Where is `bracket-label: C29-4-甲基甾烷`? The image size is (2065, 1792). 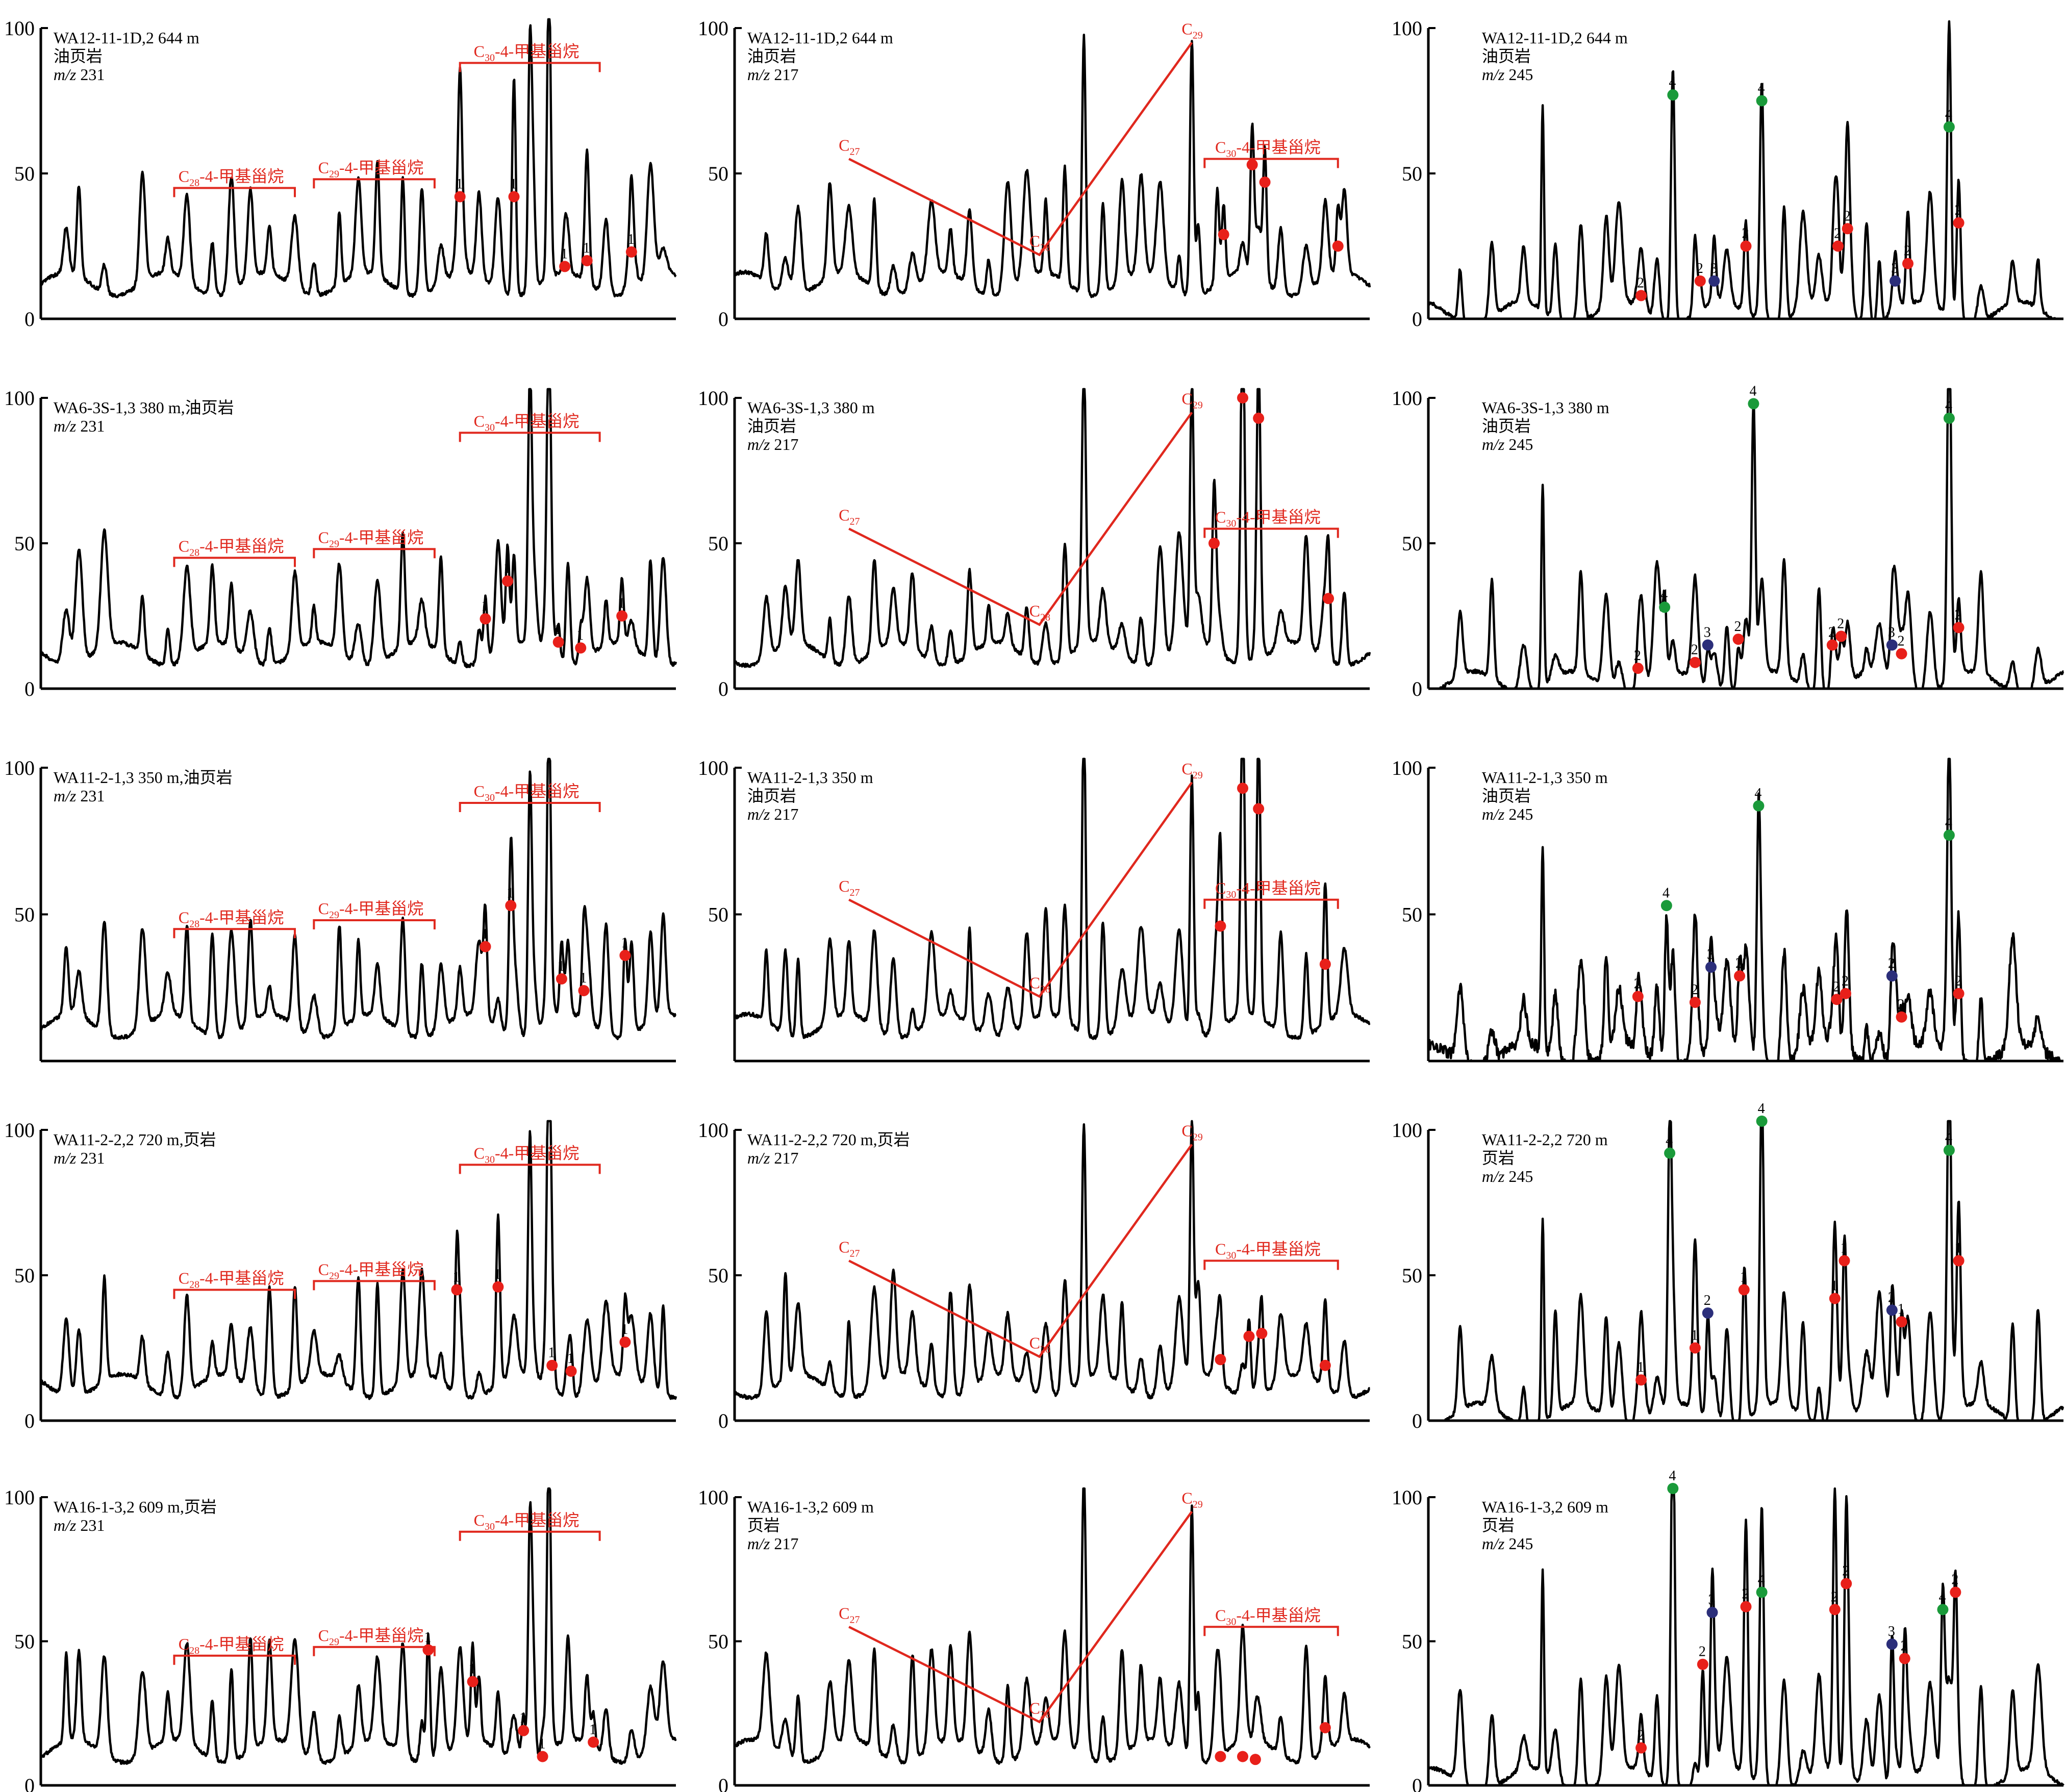 bracket-label: C29-4-甲基甾烷 is located at coordinates (371, 169).